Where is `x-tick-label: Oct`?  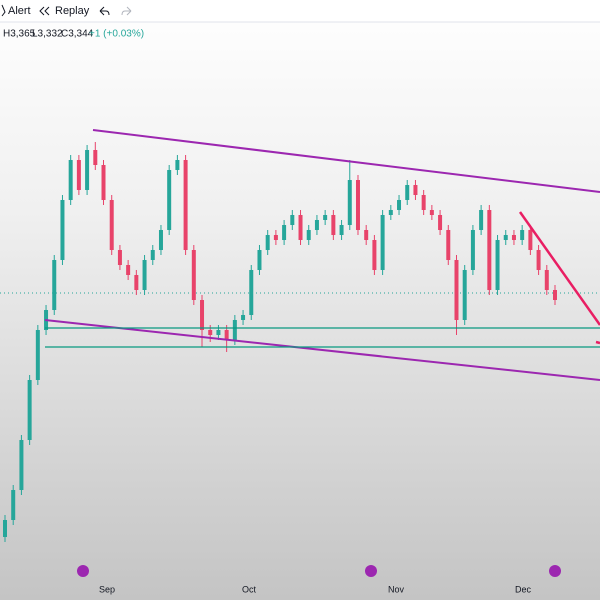
x-tick-label: Oct is located at coordinates (249, 589).